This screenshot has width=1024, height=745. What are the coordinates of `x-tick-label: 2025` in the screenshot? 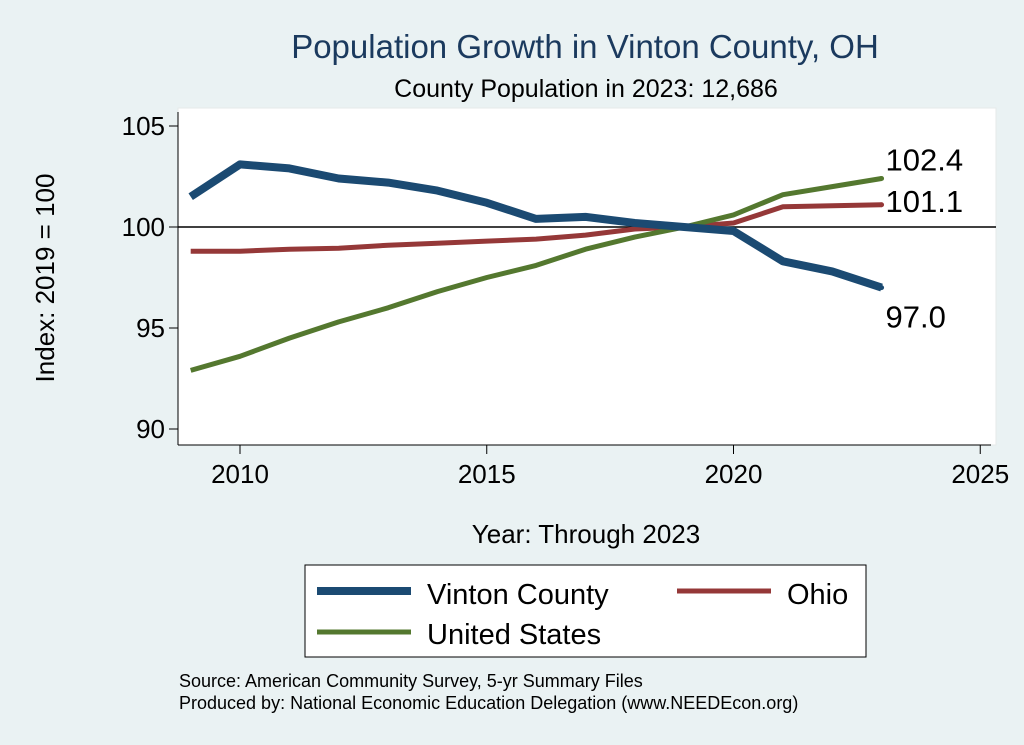 It's located at (980, 474).